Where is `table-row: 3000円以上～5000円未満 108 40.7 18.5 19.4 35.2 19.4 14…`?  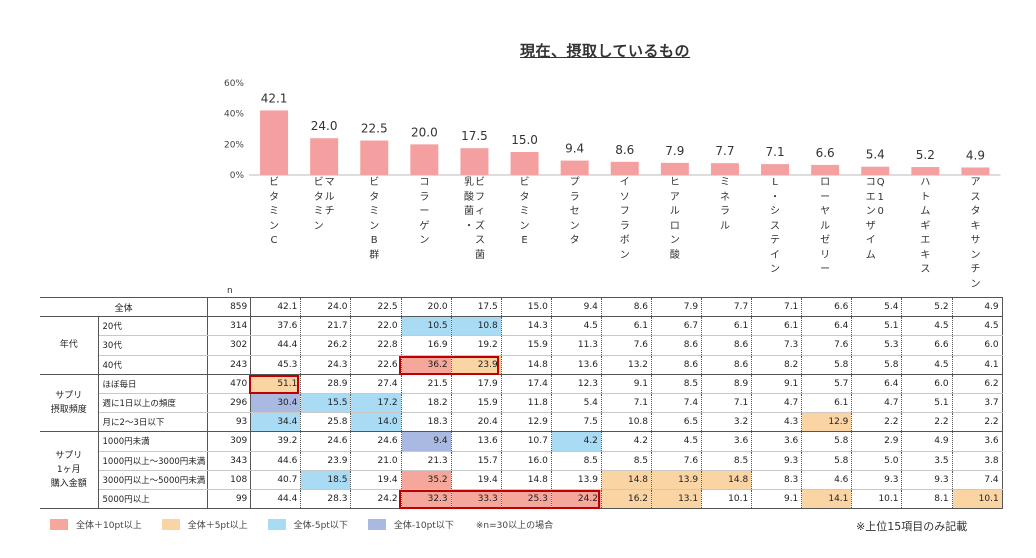
table-row: 3000円以上～5000円未満 108 40.7 18.5 19.4 35.2 19.4 14… is located at coordinates (521, 480).